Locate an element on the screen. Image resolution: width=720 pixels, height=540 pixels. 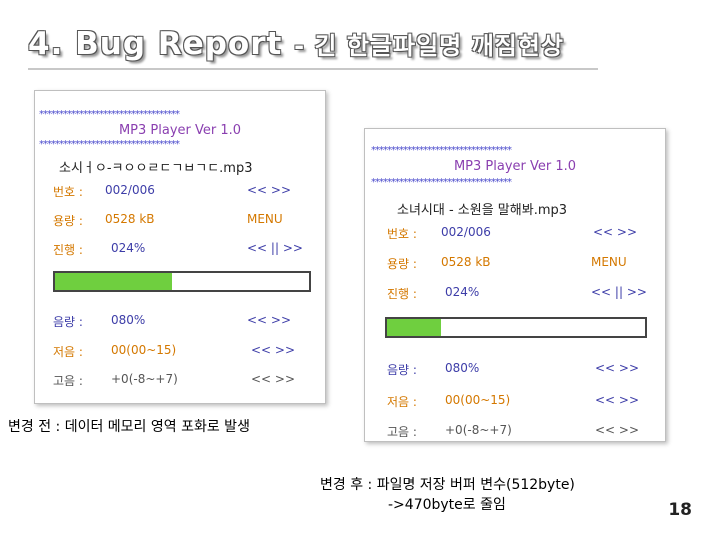
caption-before: 변경 전 : 데이터 메모리 영역 포화로 발생 is located at coordinates (129, 427).